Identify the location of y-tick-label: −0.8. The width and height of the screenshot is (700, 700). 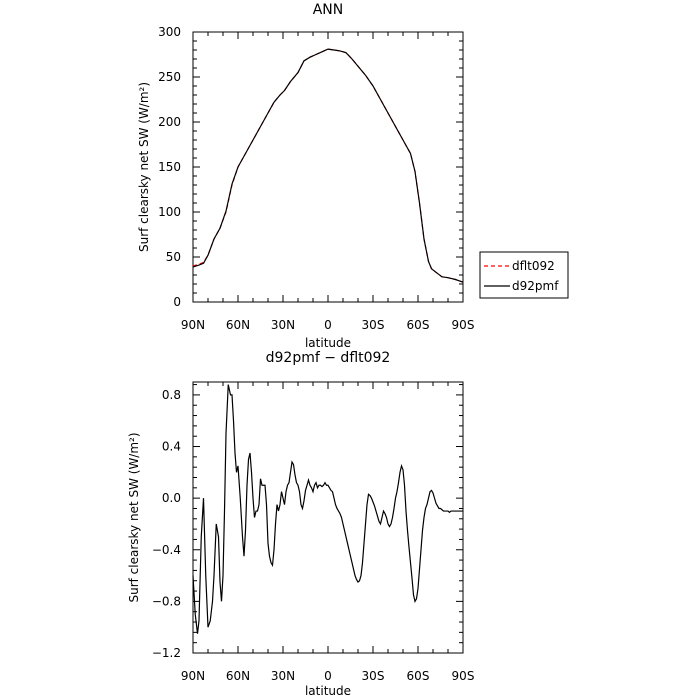
(166, 601).